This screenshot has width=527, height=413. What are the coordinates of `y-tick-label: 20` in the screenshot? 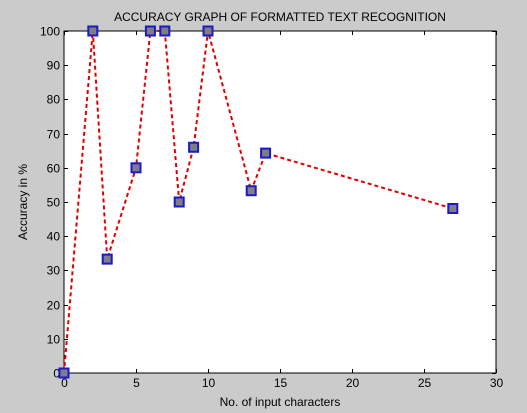 It's located at (54, 306).